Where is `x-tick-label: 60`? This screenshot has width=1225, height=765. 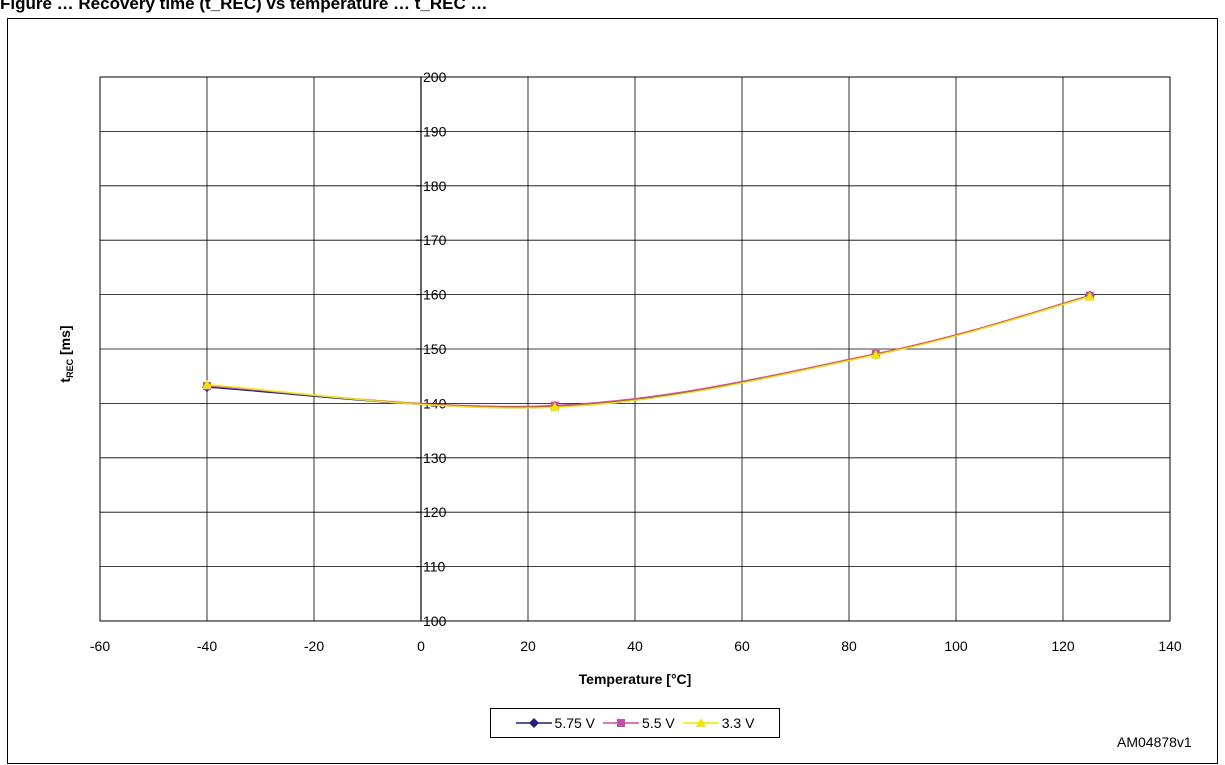 x-tick-label: 60 is located at coordinates (742, 646).